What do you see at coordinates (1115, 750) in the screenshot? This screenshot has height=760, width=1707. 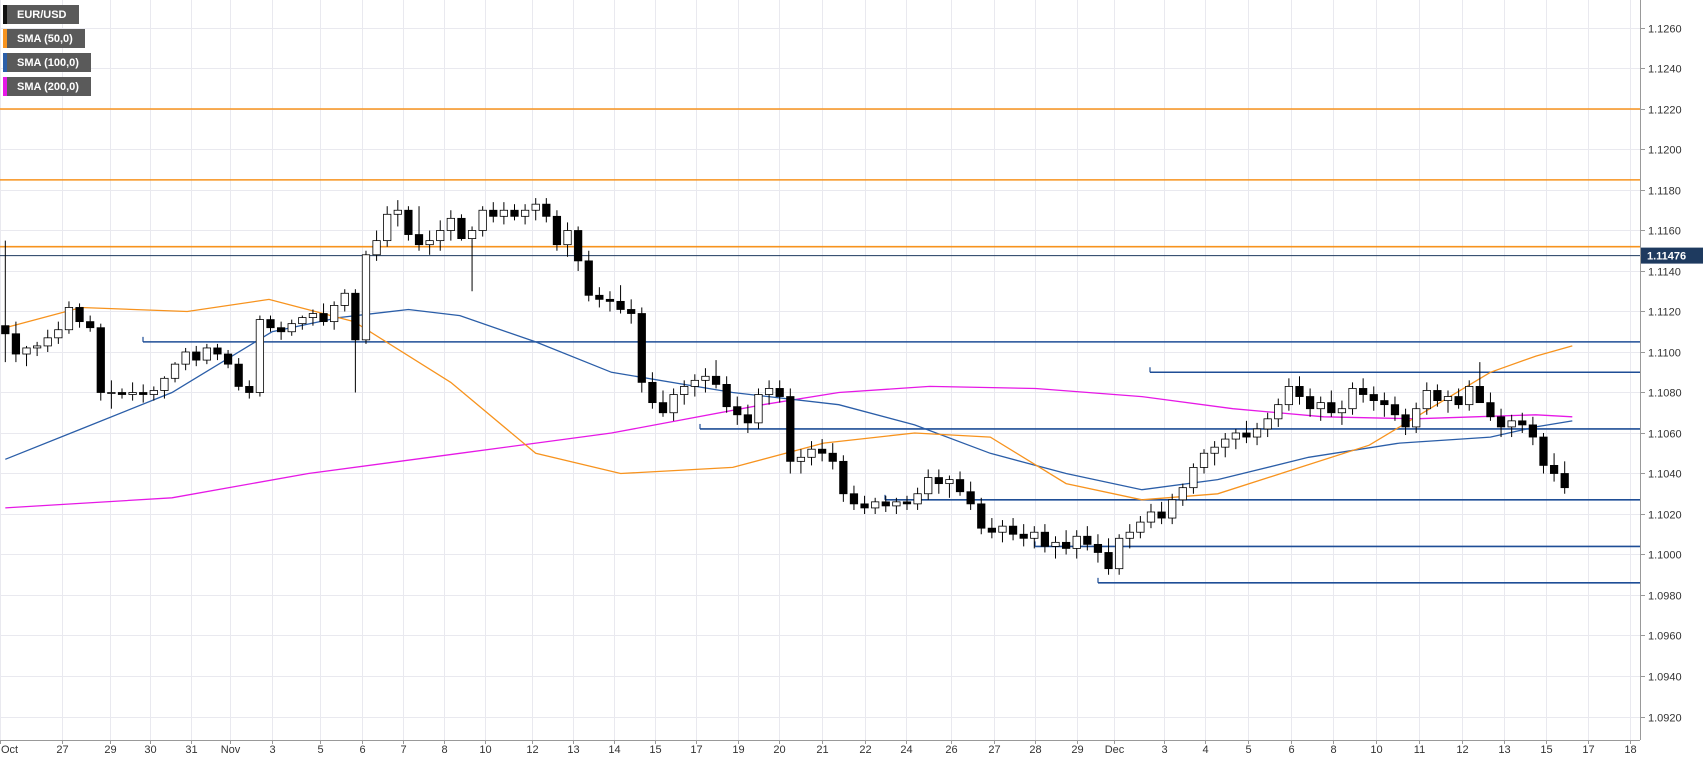 I see `x-tick-label: Dec` at bounding box center [1115, 750].